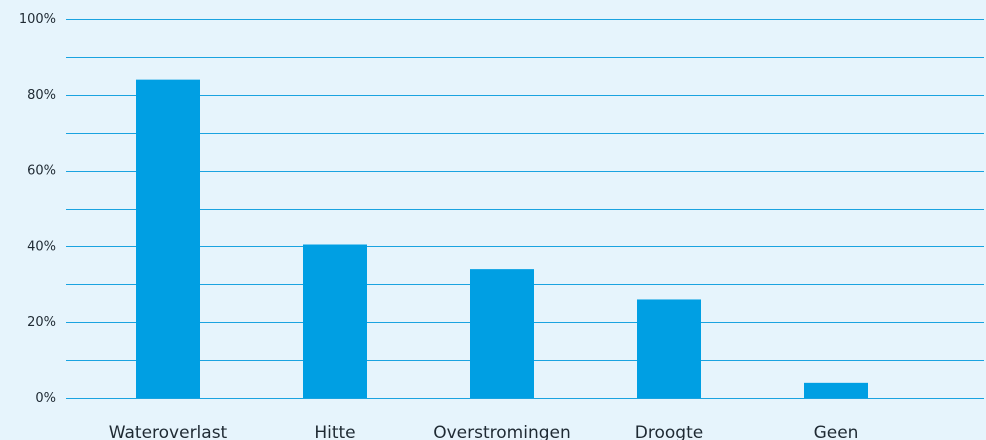 This screenshot has height=440, width=986. I want to click on y-tick-label: 20%, so click(41, 322).